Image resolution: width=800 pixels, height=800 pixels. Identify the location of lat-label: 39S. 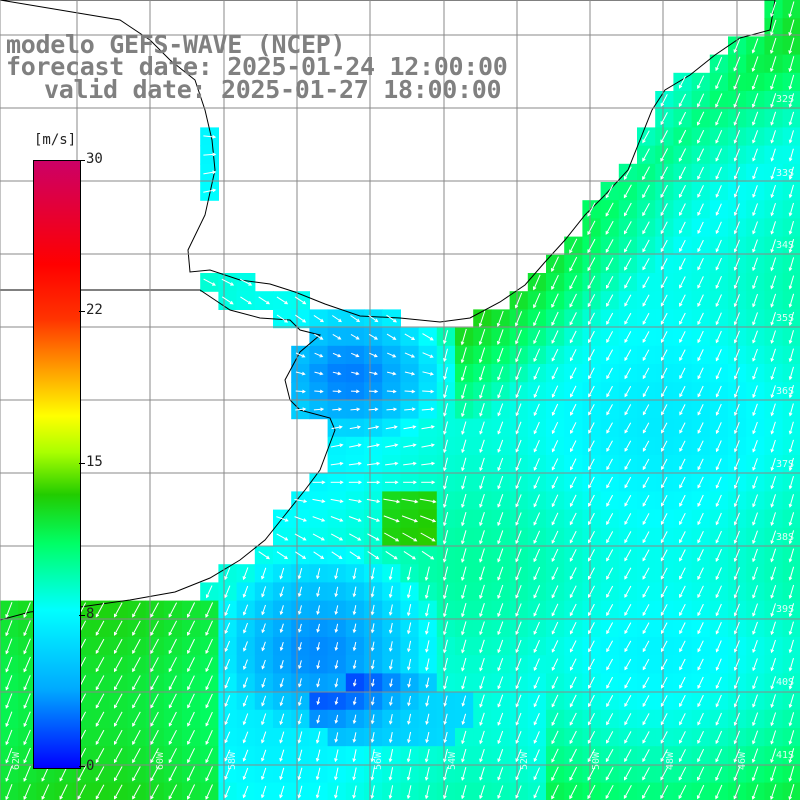
(784, 609).